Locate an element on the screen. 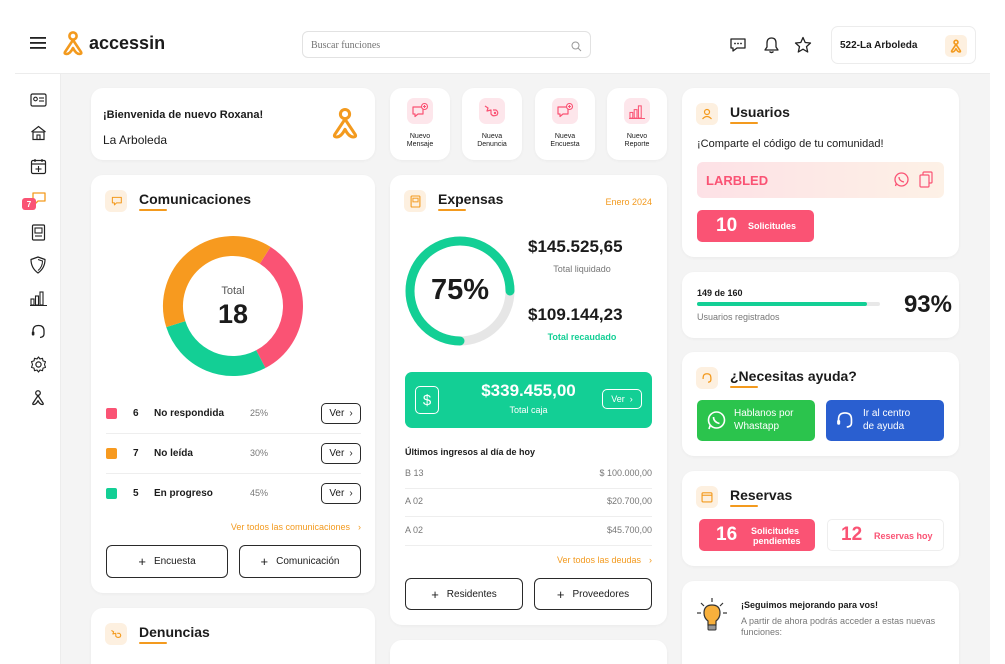  registered-percent: 93% is located at coordinates (927, 304).